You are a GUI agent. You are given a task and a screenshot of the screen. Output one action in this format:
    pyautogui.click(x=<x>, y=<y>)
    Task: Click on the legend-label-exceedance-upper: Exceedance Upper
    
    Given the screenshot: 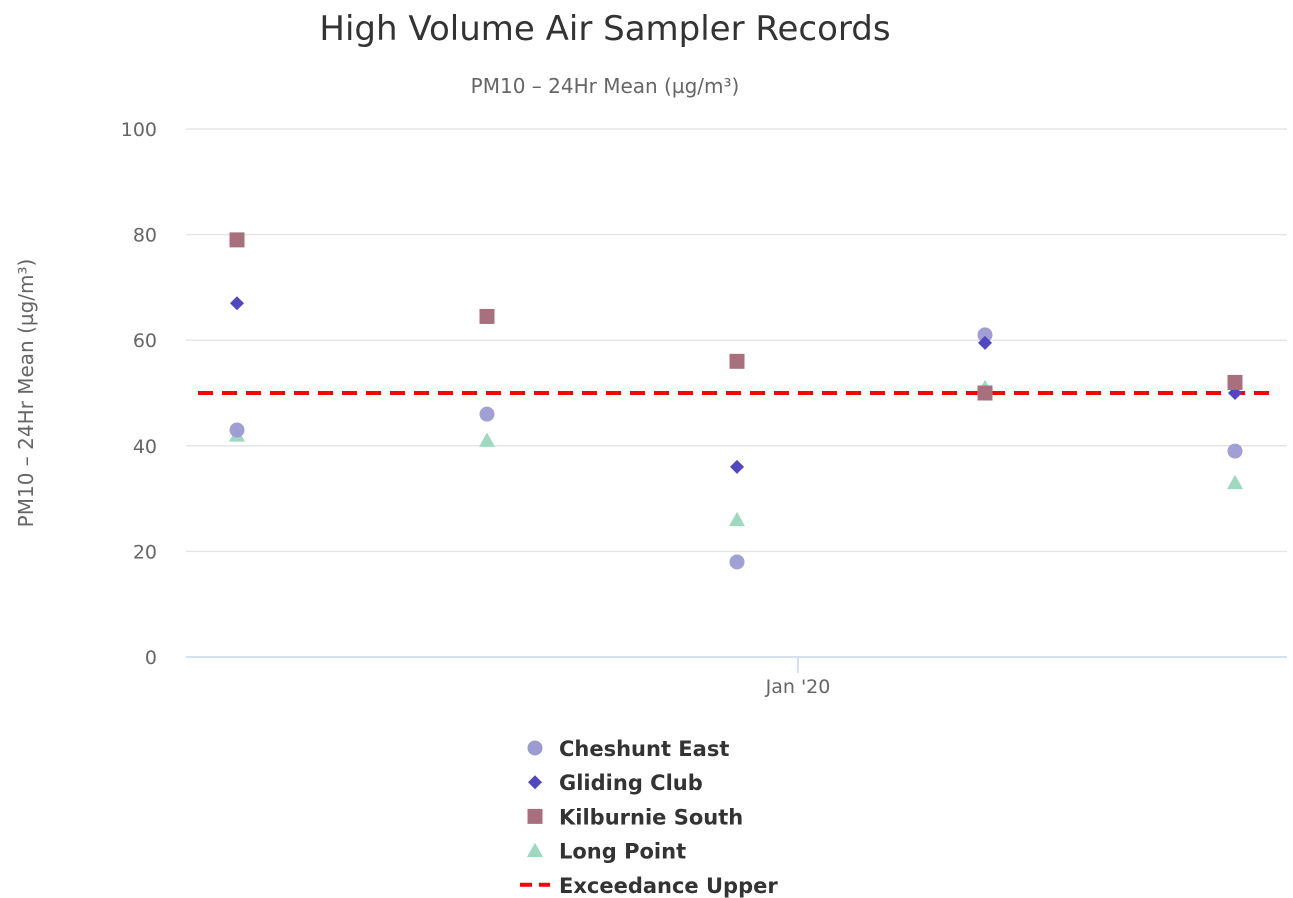 What is the action you would take?
    pyautogui.click(x=668, y=886)
    